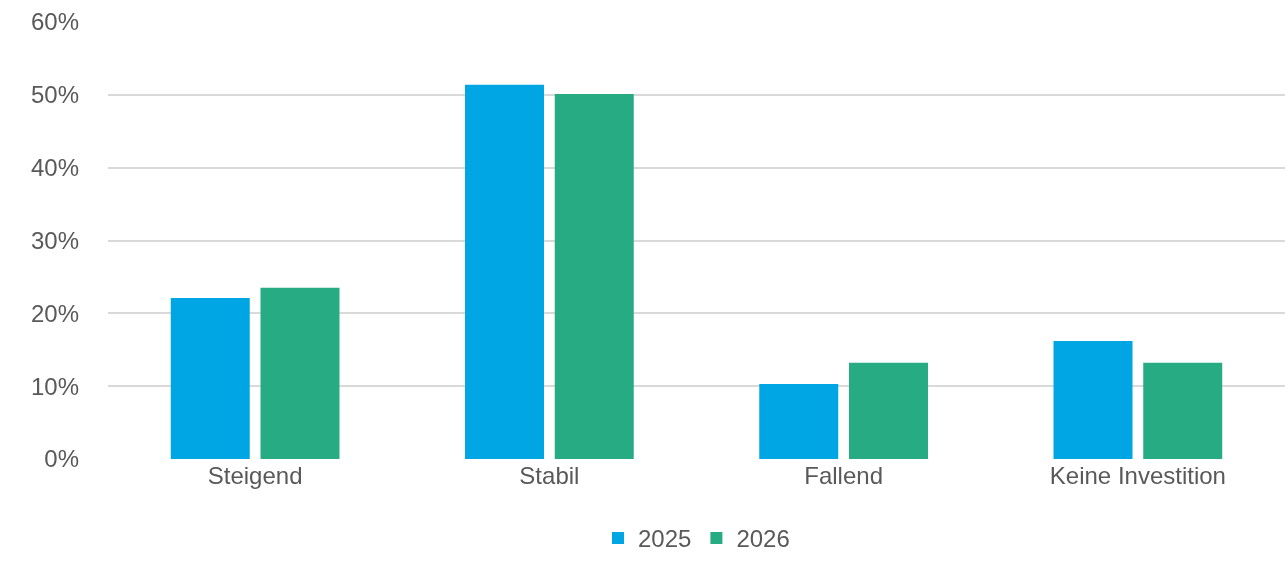 The height and width of the screenshot is (579, 1287). I want to click on x-tick-label: Fallend, so click(843, 475).